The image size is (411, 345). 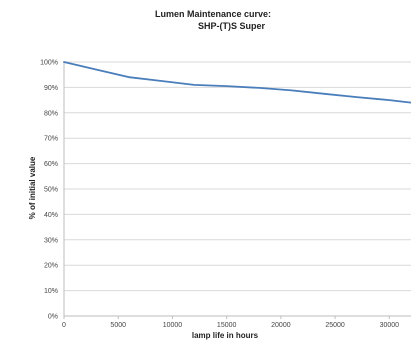 I want to click on y-tick-label: 50%, so click(x=51, y=190).